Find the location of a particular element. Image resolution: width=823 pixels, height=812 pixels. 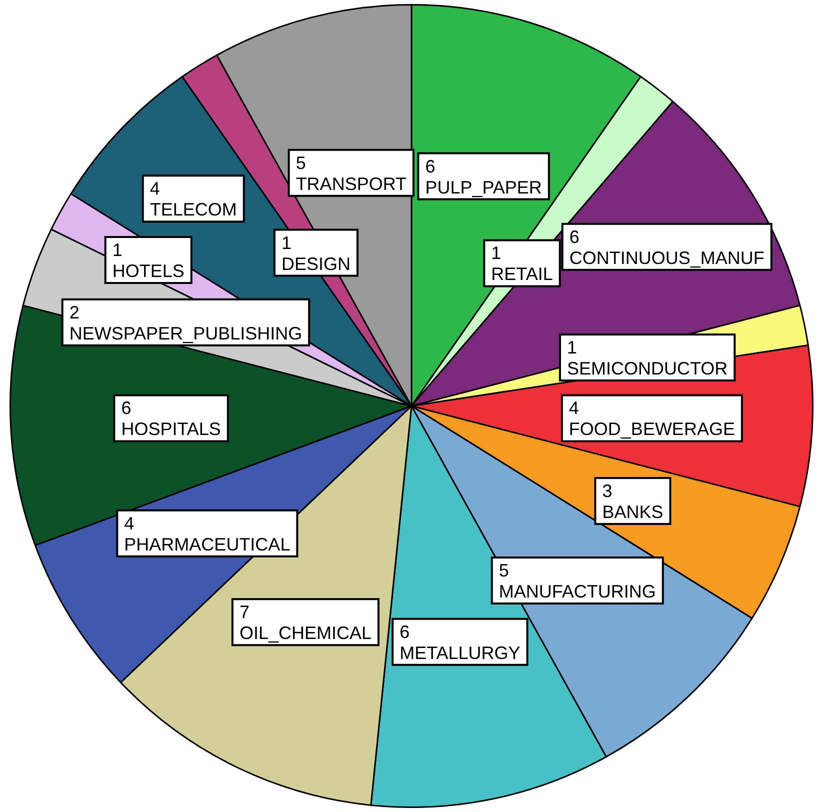

slice-label: RETAIL is located at coordinates (522, 274).